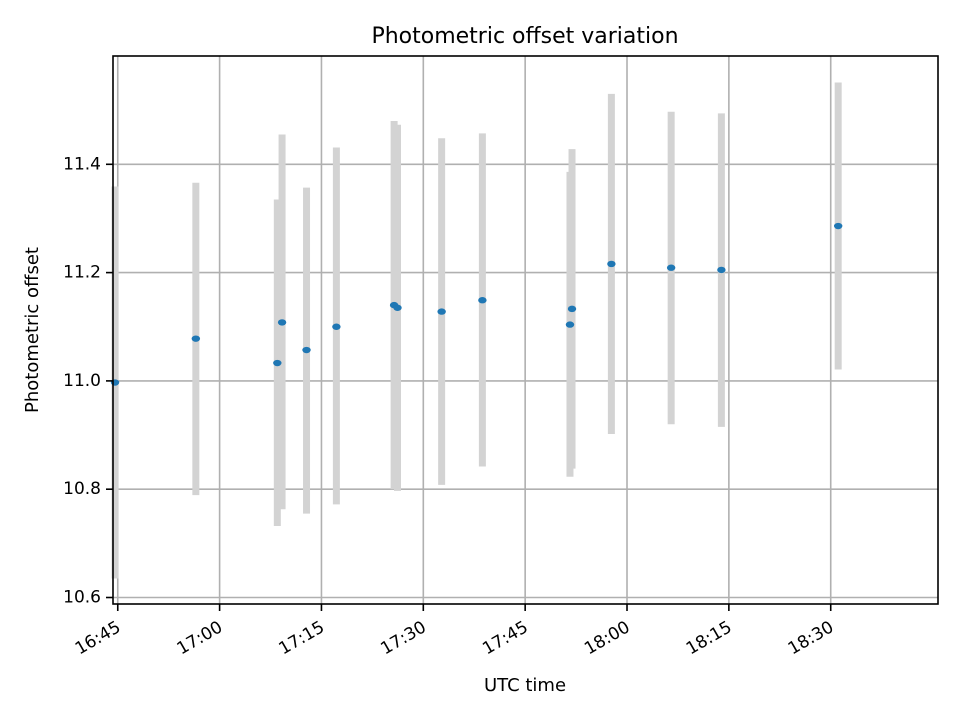  Describe the element at coordinates (32, 330) in the screenshot. I see `y-axis-label: Photometric offset` at that location.